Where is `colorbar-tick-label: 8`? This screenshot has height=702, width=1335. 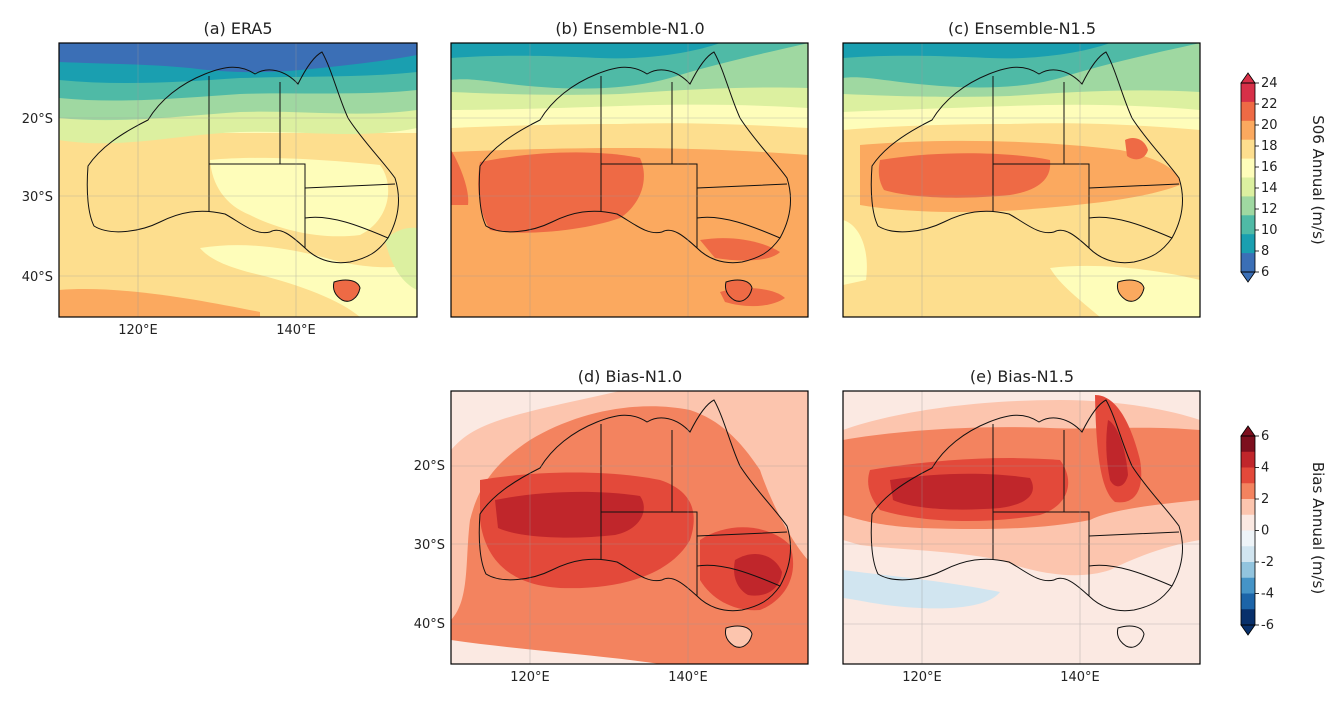 colorbar-tick-label: 8 is located at coordinates (1265, 251).